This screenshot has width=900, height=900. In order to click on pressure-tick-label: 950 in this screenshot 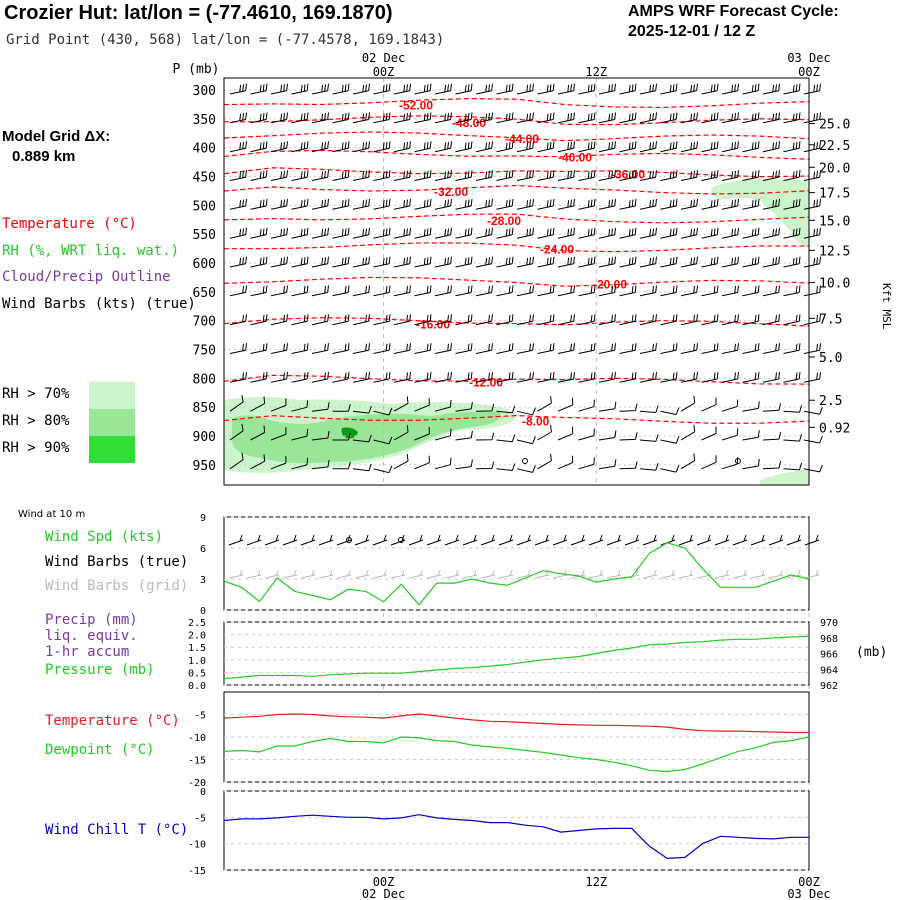, I will do `click(204, 466)`.